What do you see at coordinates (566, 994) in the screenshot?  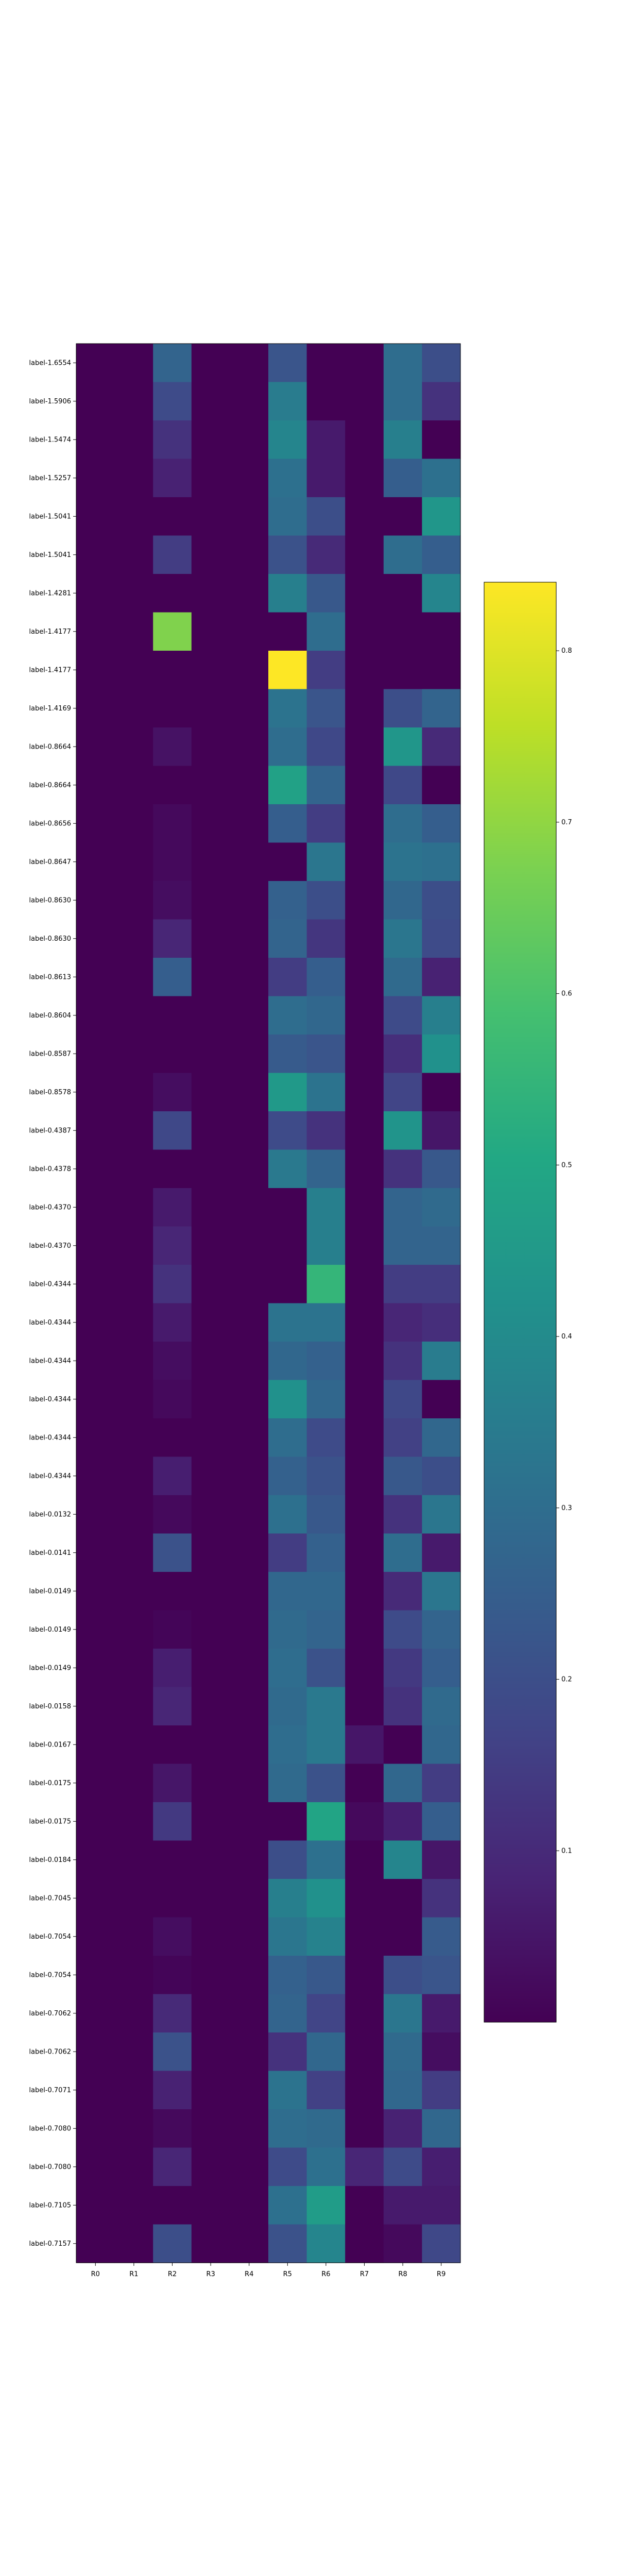 I see `colorbar-tick-label: 0.6` at bounding box center [566, 994].